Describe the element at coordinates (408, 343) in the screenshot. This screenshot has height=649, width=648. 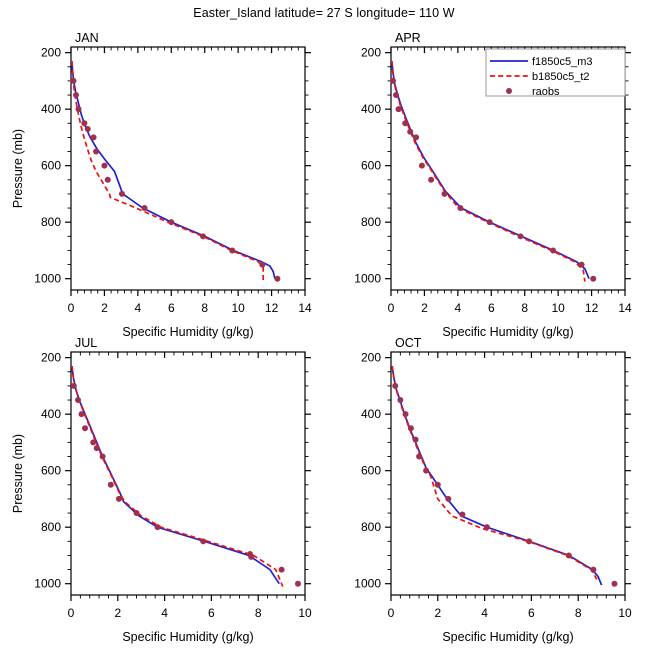
I see `panel-label-oct: OCT` at that location.